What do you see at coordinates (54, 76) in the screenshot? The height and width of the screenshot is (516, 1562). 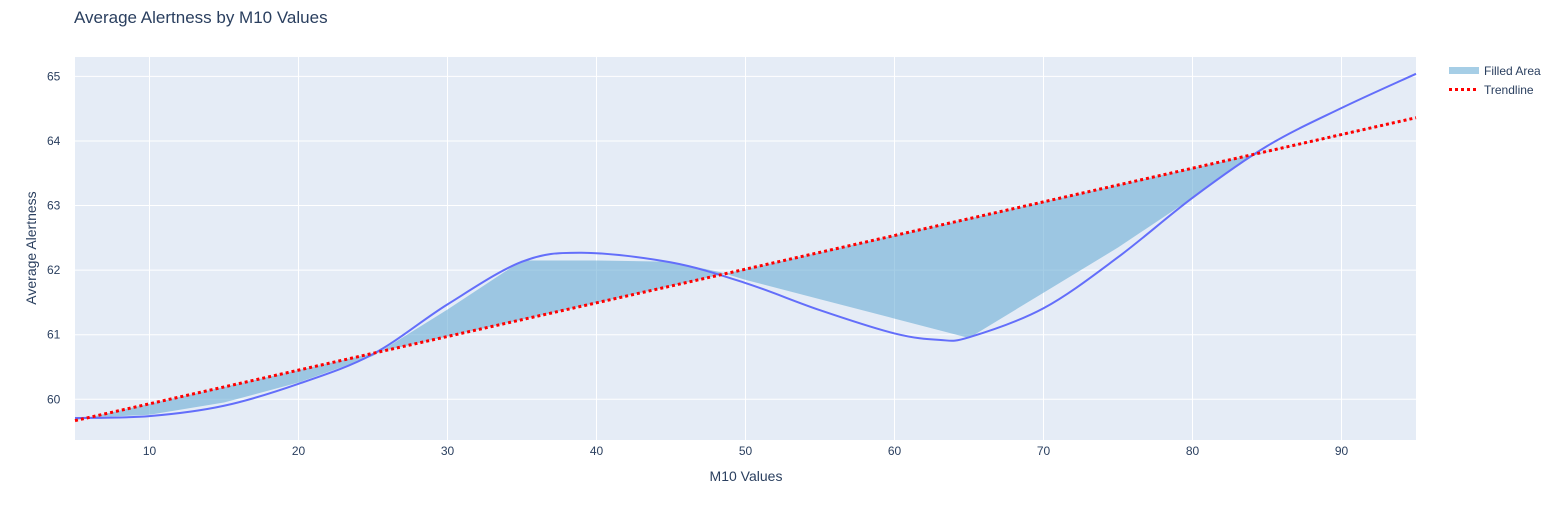 I see `y-tick-label: 65` at bounding box center [54, 76].